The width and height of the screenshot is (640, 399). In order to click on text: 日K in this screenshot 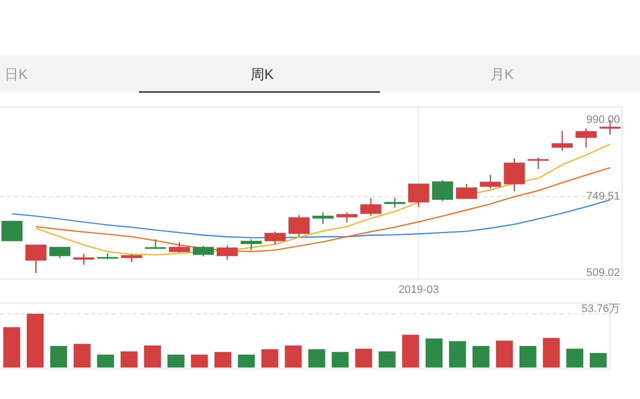, I will do `click(16, 74)`.